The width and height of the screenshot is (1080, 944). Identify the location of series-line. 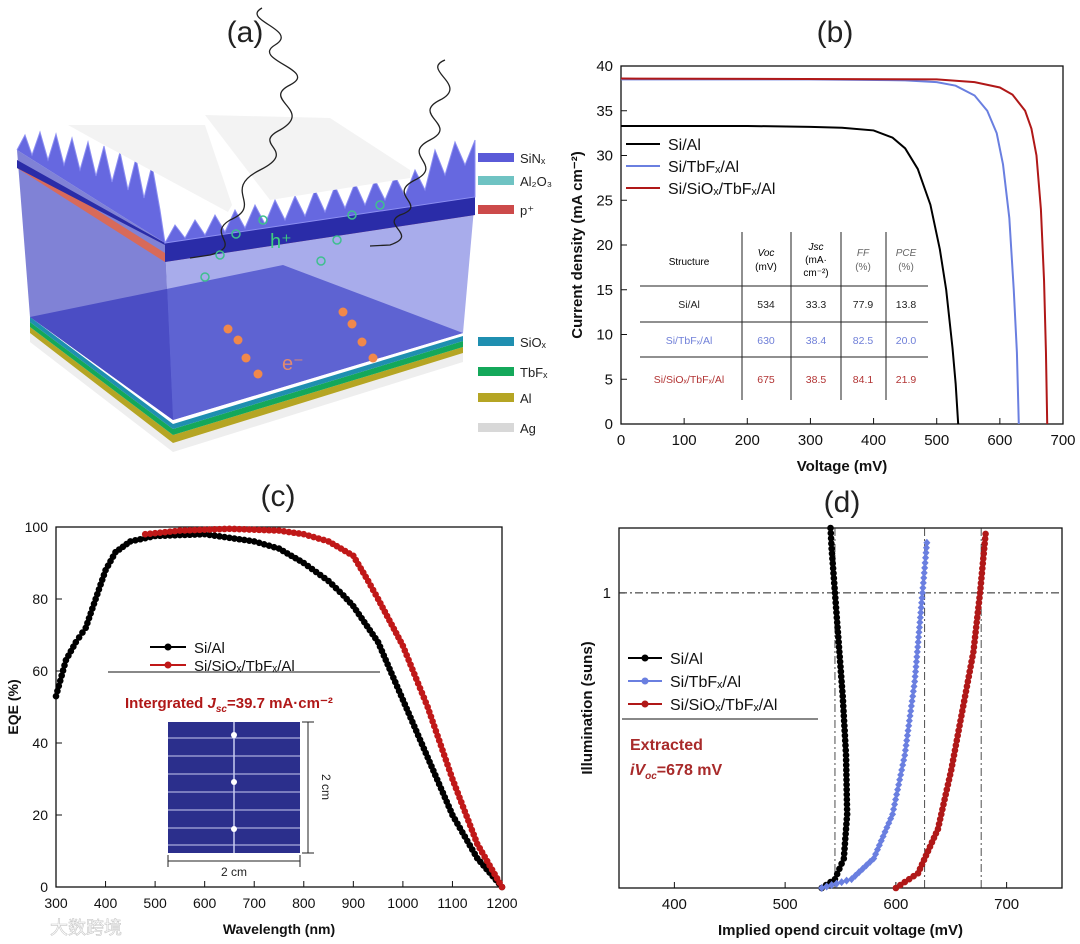
(834, 251).